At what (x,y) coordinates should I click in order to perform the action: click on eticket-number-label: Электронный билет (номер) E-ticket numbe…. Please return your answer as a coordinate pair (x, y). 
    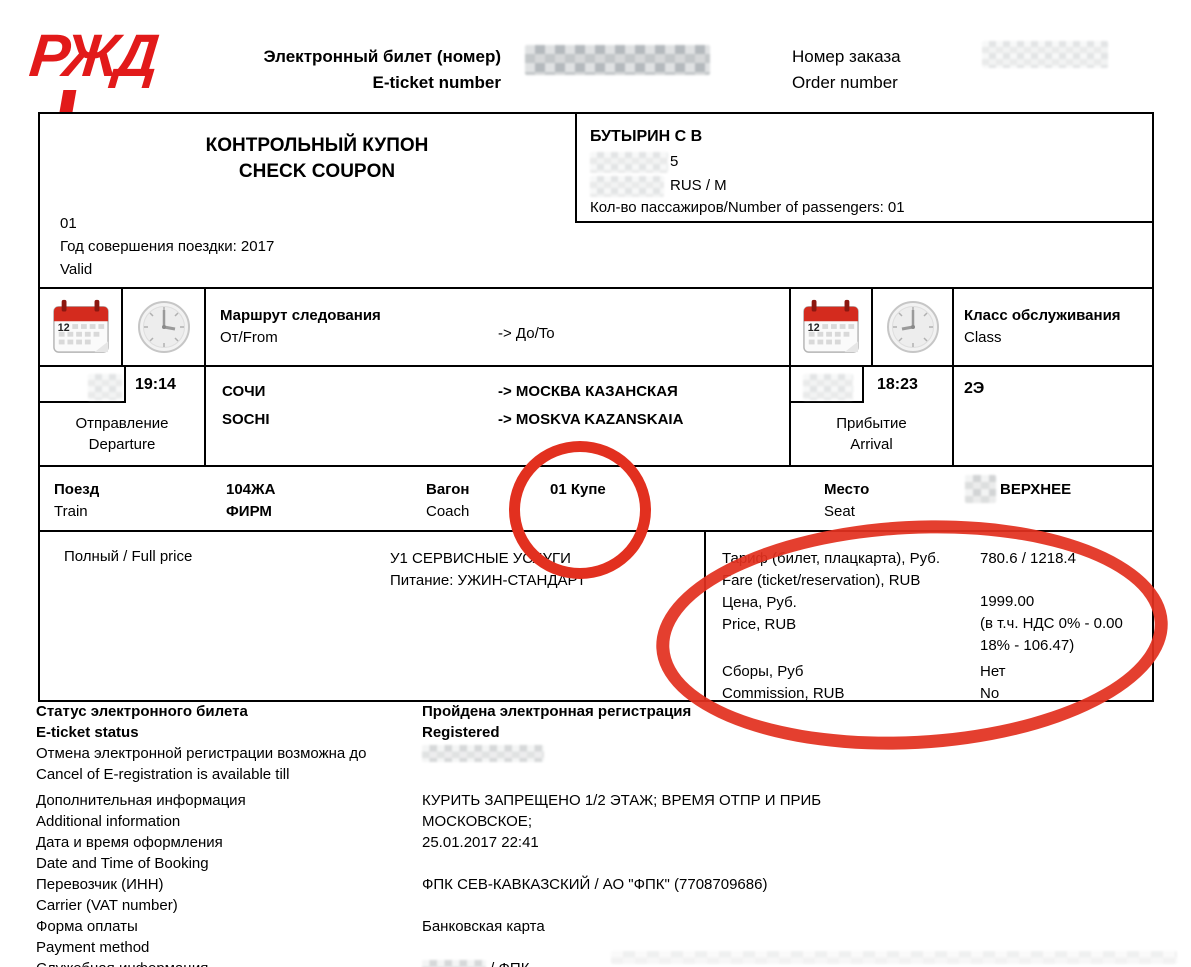
    Looking at the image, I should click on (367, 70).